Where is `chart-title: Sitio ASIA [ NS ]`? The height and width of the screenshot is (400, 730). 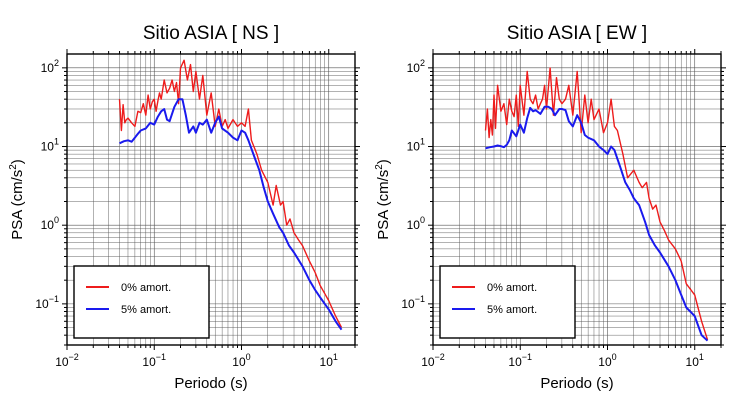
chart-title: Sitio ASIA [ NS ] is located at coordinates (211, 33).